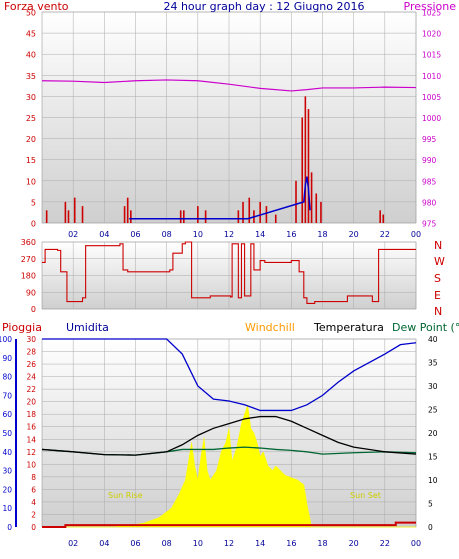 The height and width of the screenshot is (559, 459). Describe the element at coordinates (31, 352) in the screenshot. I see `rain-tick-label: 28` at that location.